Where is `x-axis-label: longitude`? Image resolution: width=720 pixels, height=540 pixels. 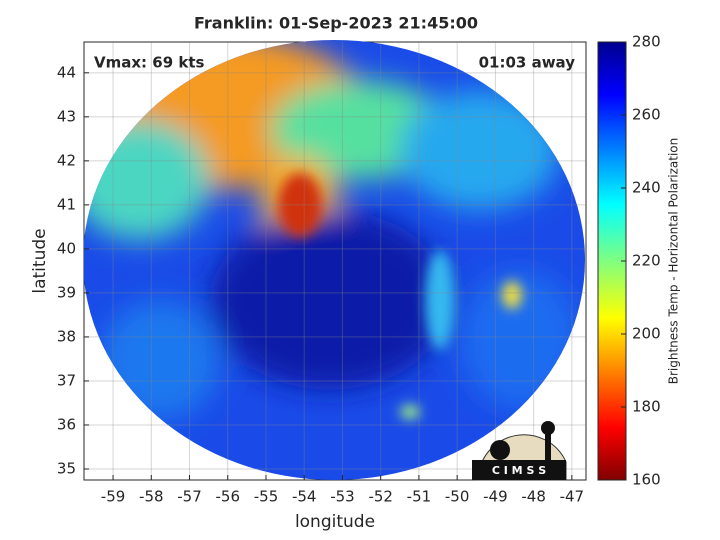 x-axis-label: longitude is located at coordinates (335, 522).